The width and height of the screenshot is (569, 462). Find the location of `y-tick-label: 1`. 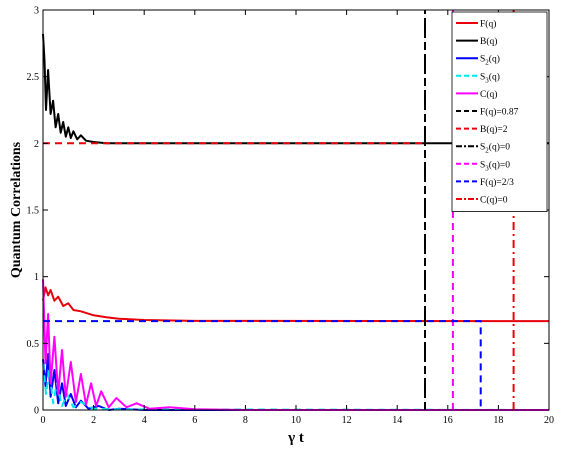

y-tick-label: 1 is located at coordinates (36, 277).